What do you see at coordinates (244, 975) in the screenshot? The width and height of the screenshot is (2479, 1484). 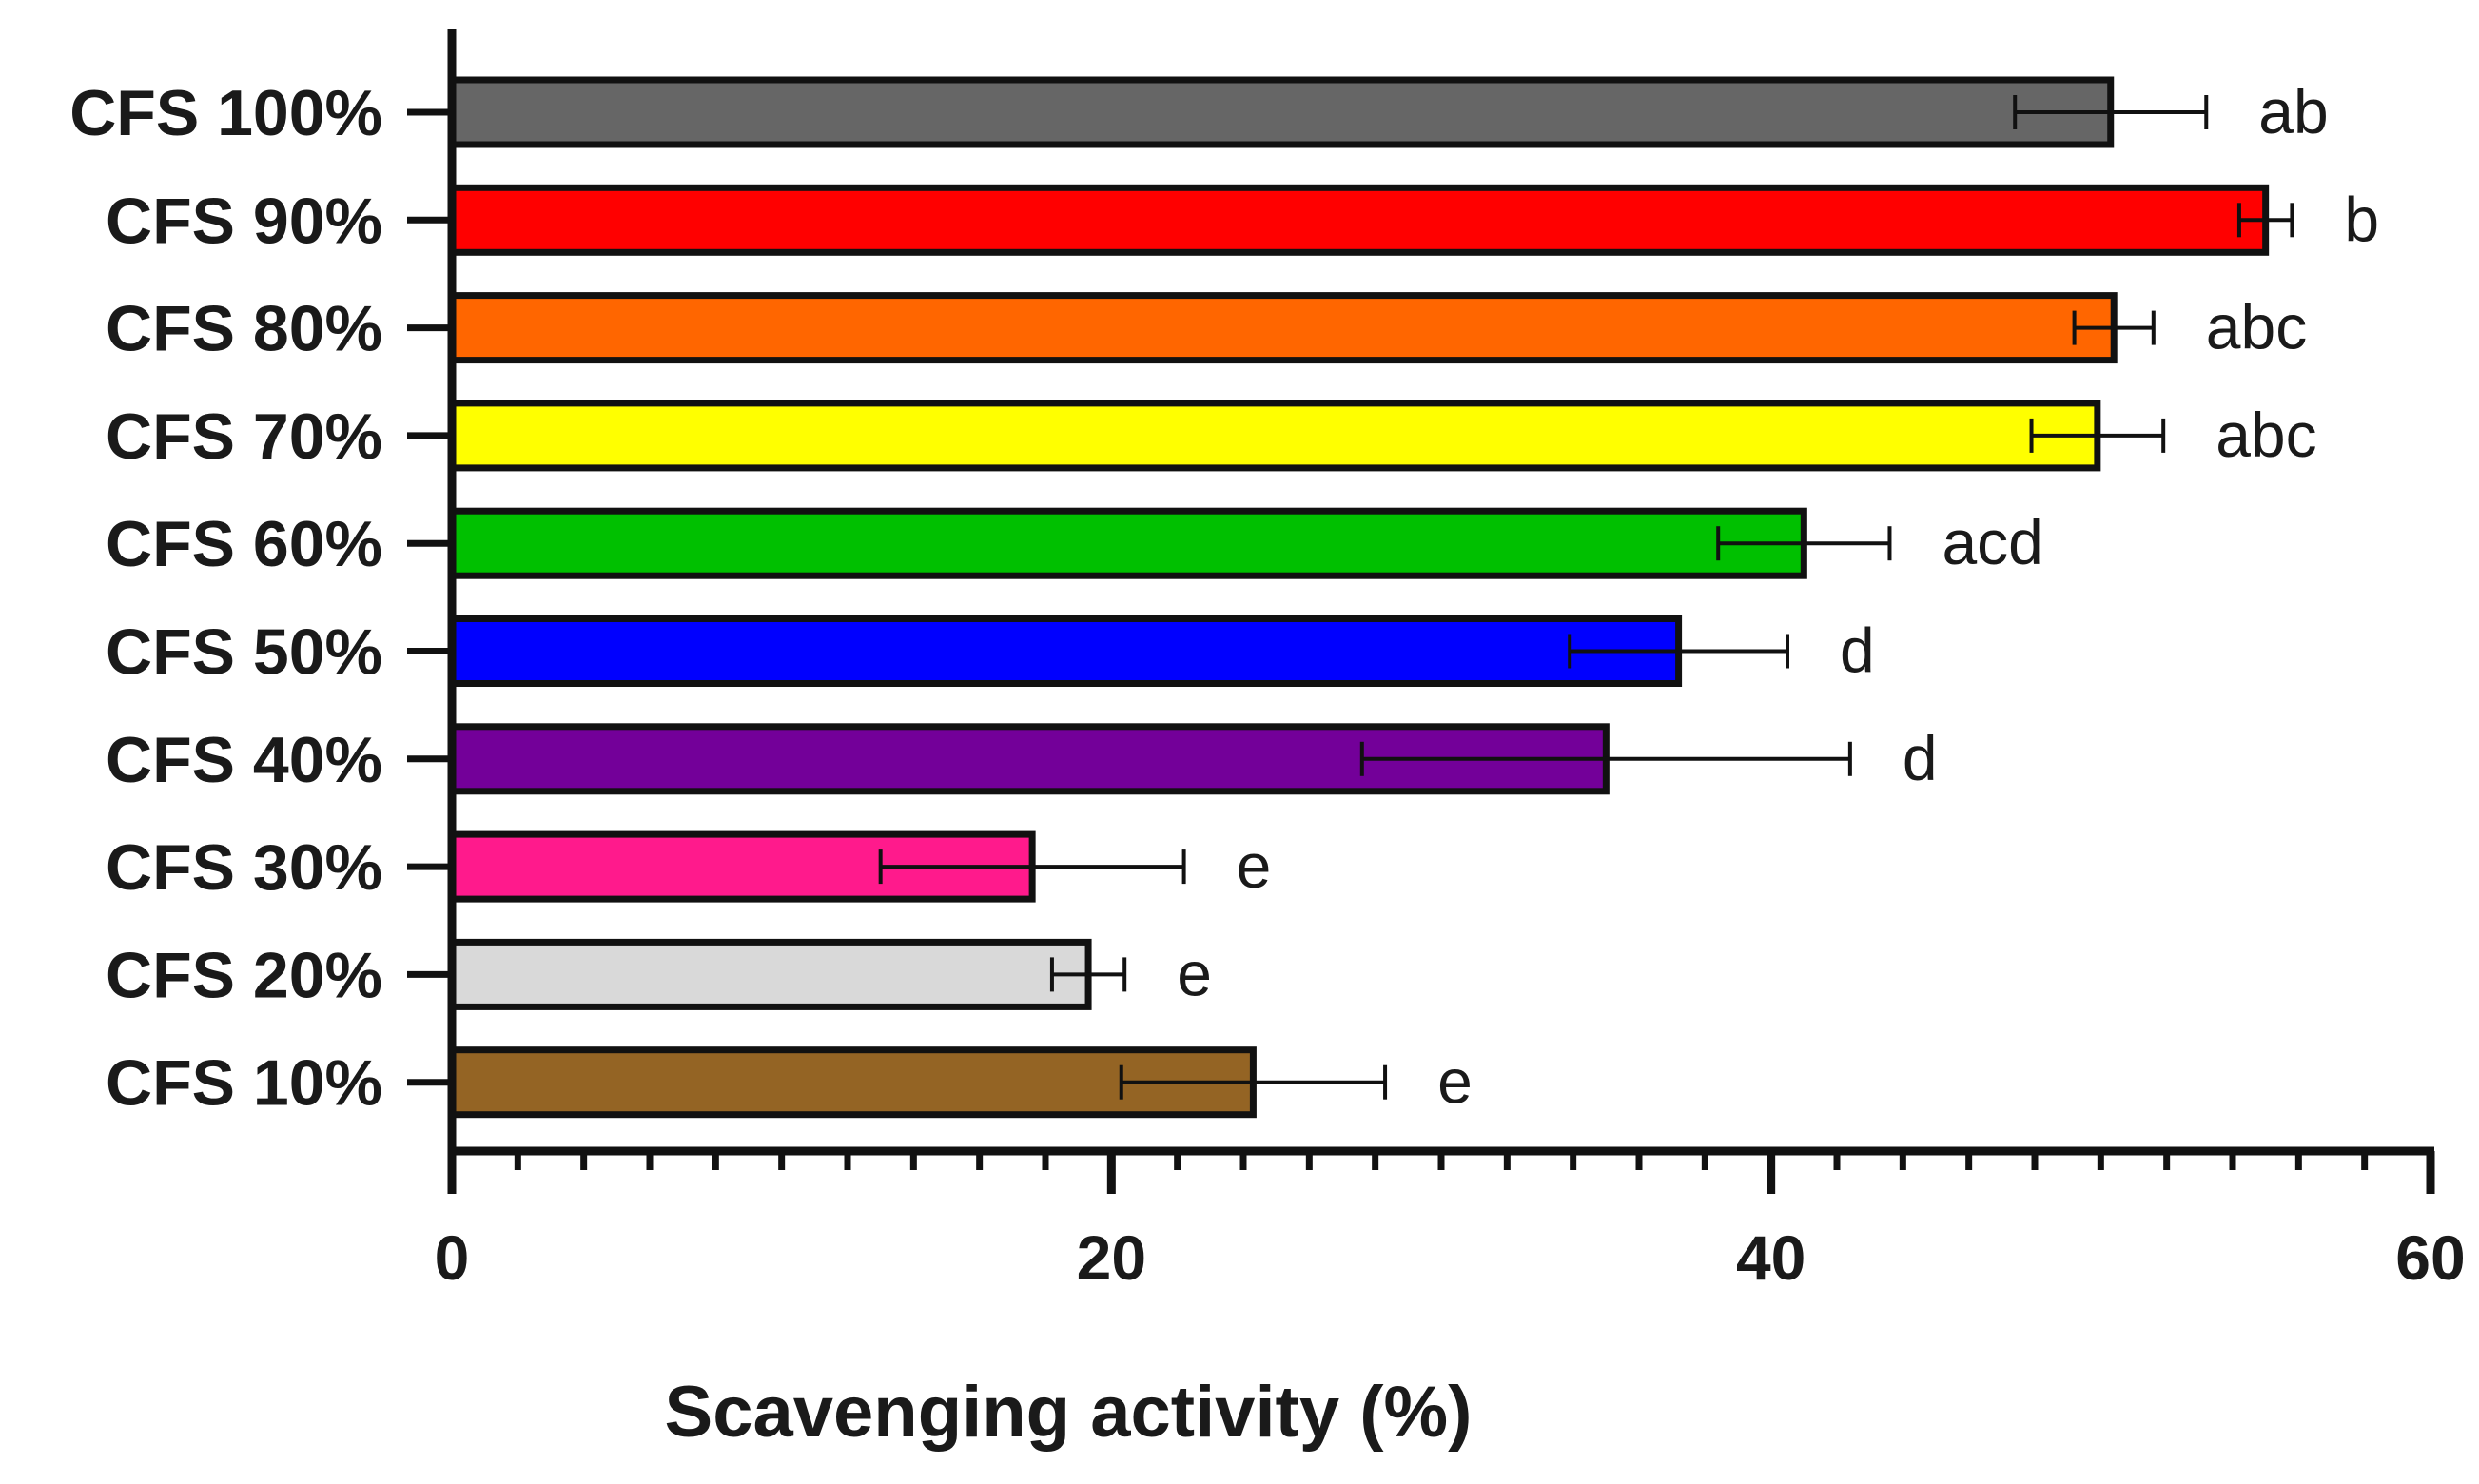 I see `category-label-cfs-20: CFS 20%` at bounding box center [244, 975].